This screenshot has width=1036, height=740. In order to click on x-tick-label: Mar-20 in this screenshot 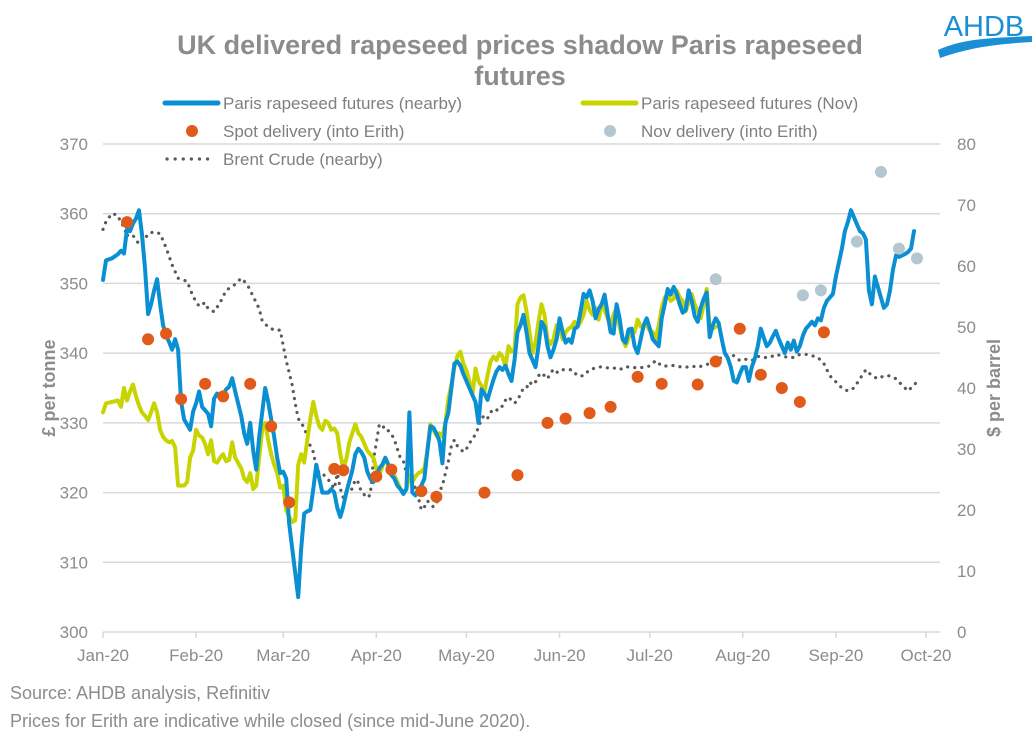, I will do `click(283, 655)`.